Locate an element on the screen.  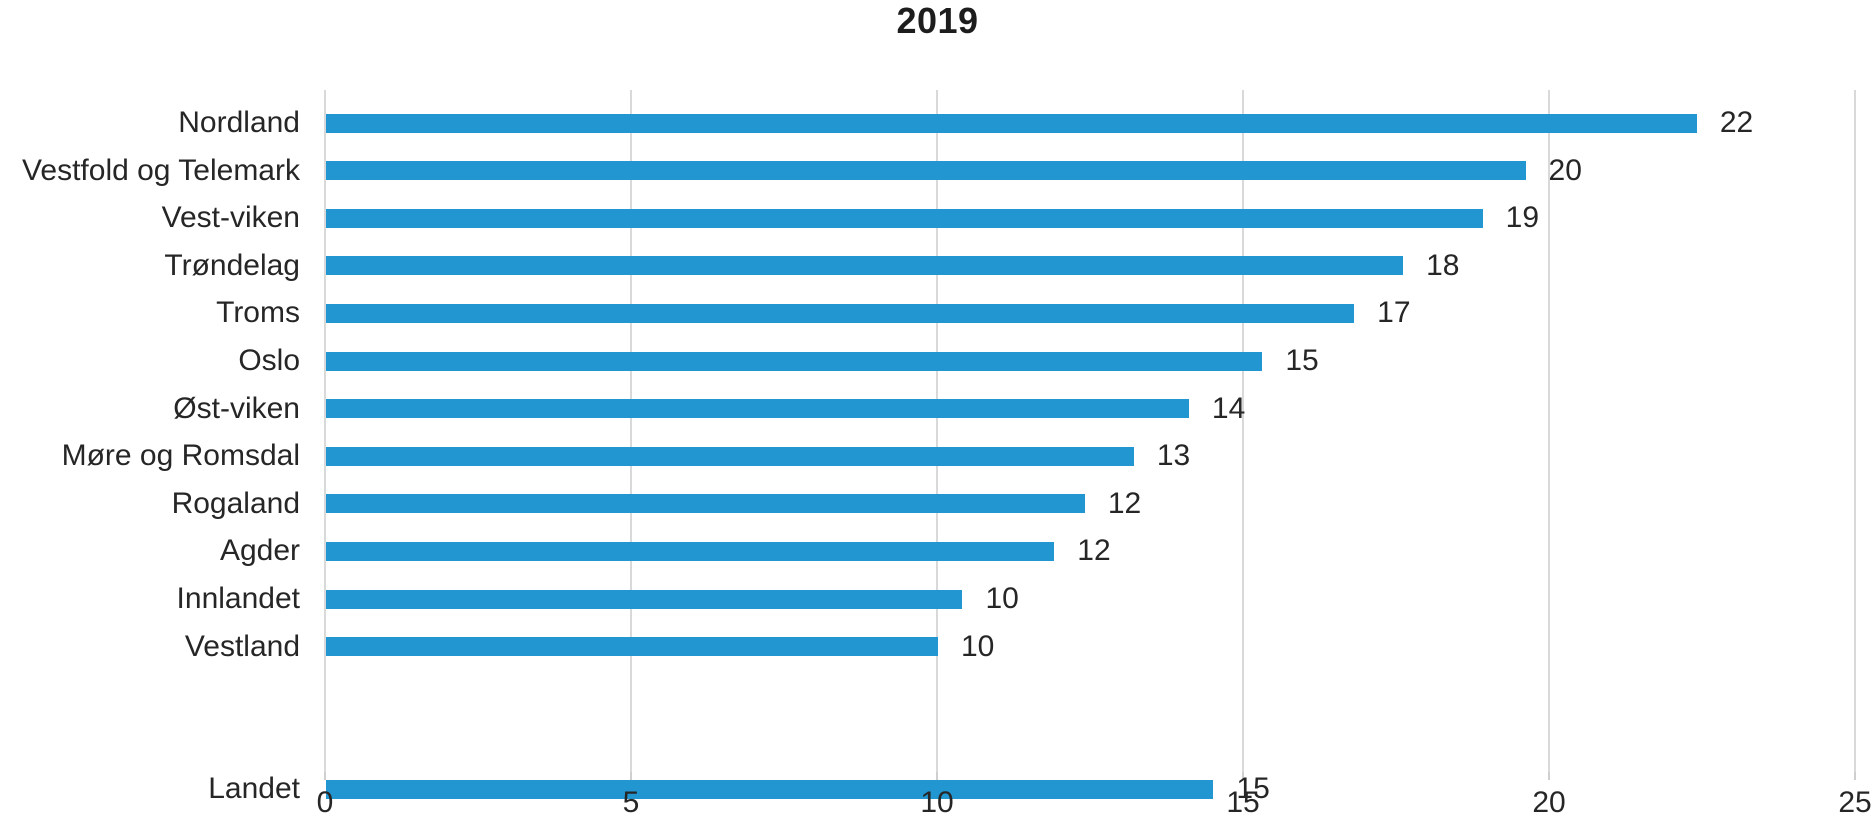
category-label: Vestfold og Telemark is located at coordinates (161, 170).